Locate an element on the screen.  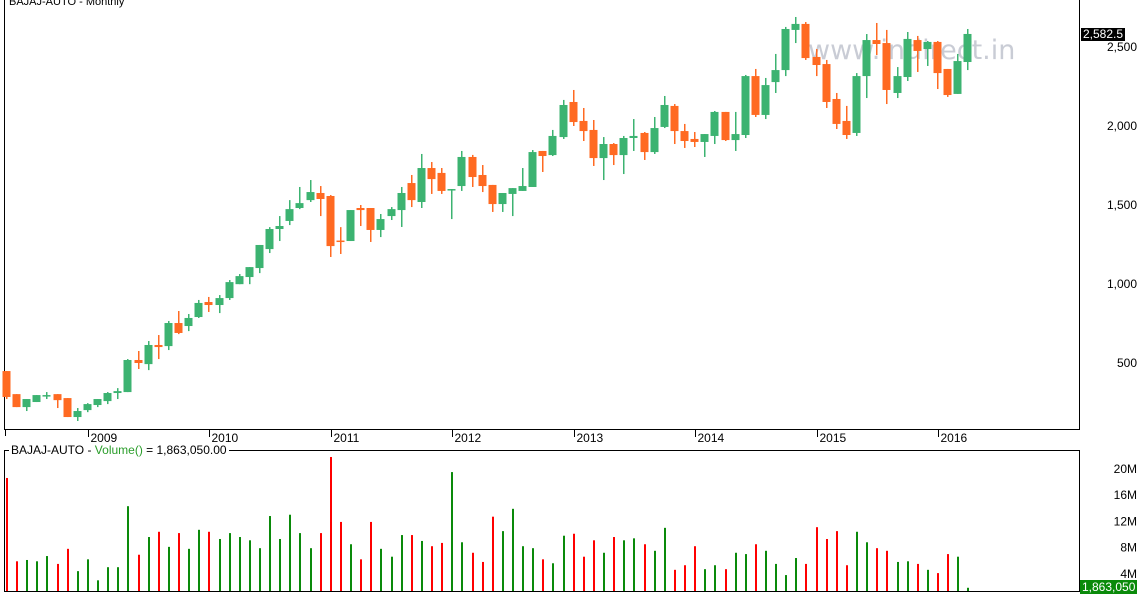
price-tick-label: 2,000 is located at coordinates (1122, 126).